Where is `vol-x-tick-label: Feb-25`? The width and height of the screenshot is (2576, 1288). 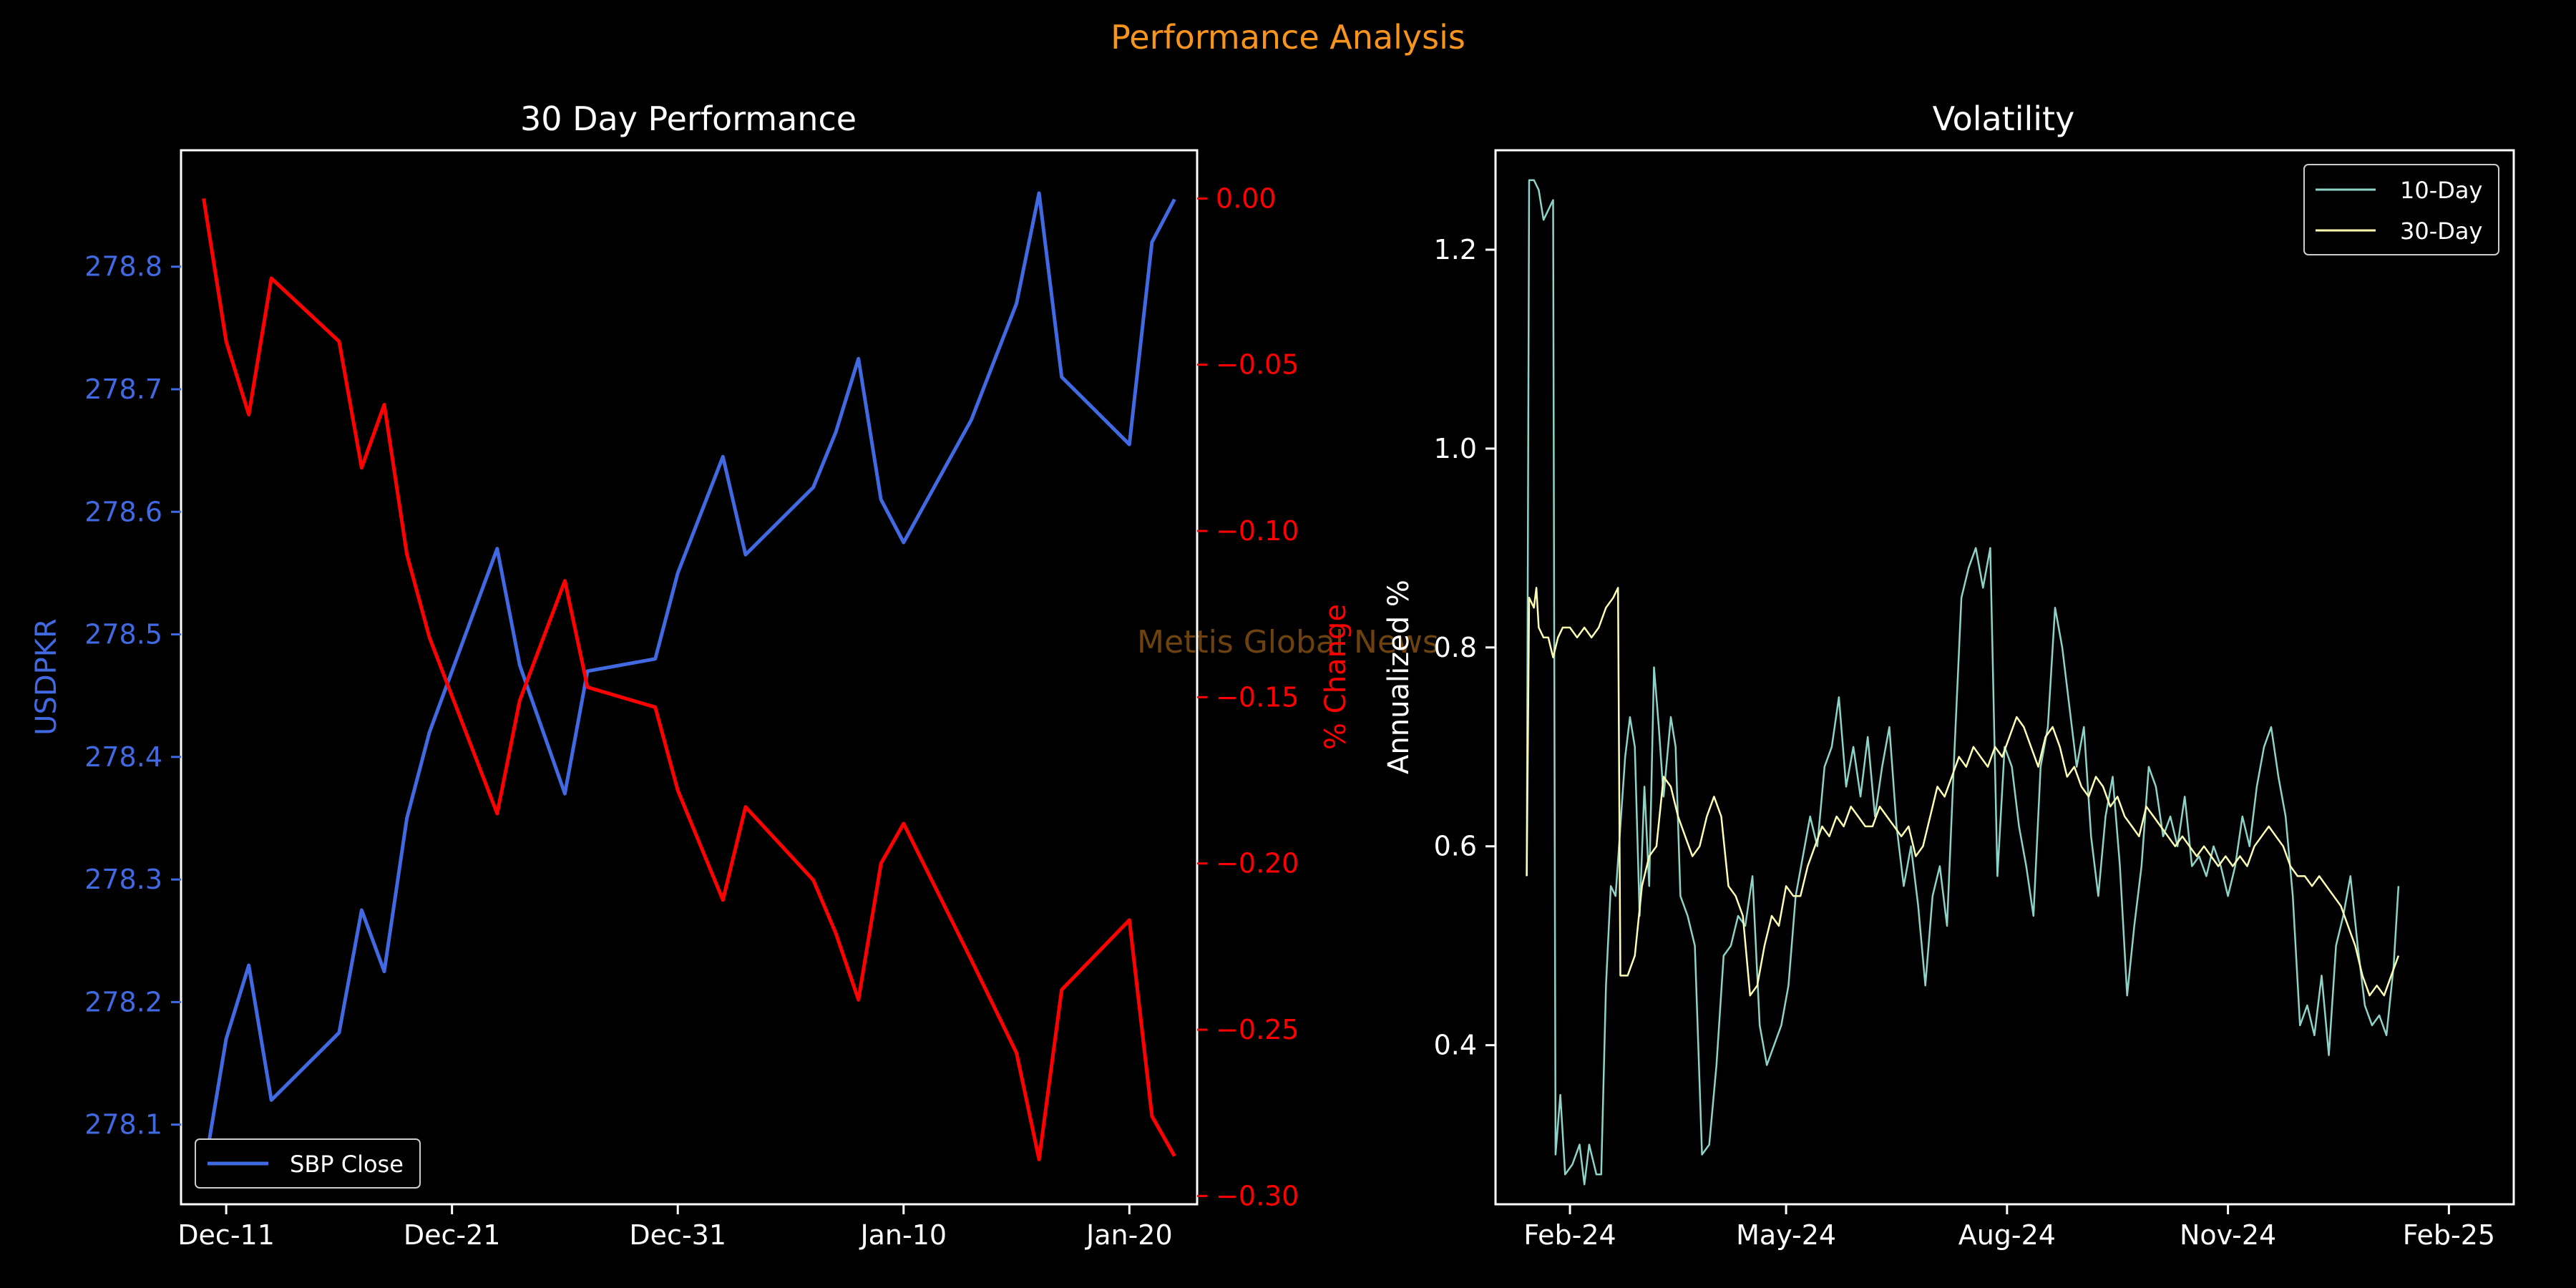 vol-x-tick-label: Feb-25 is located at coordinates (2449, 1235).